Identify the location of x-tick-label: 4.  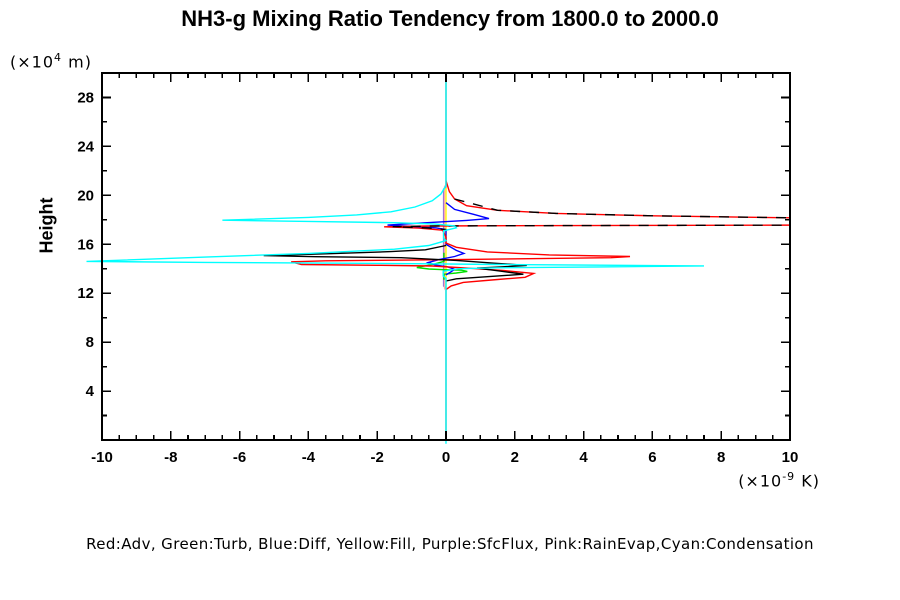
(583, 457).